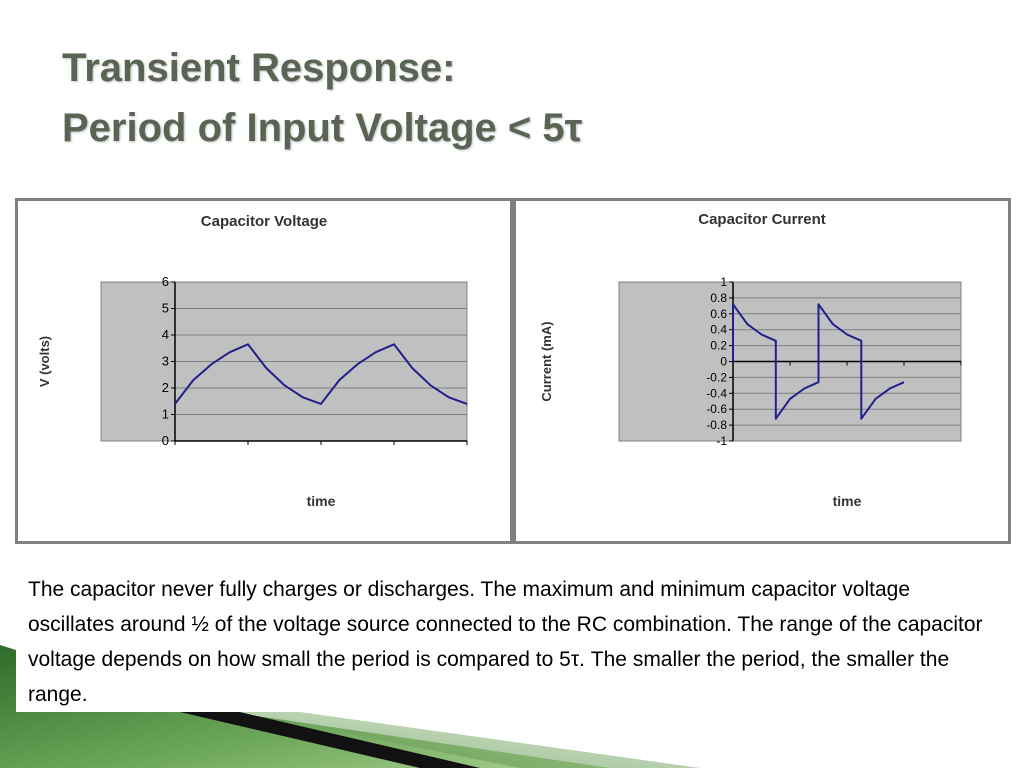  What do you see at coordinates (165, 387) in the screenshot?
I see `y-tick-label: 2` at bounding box center [165, 387].